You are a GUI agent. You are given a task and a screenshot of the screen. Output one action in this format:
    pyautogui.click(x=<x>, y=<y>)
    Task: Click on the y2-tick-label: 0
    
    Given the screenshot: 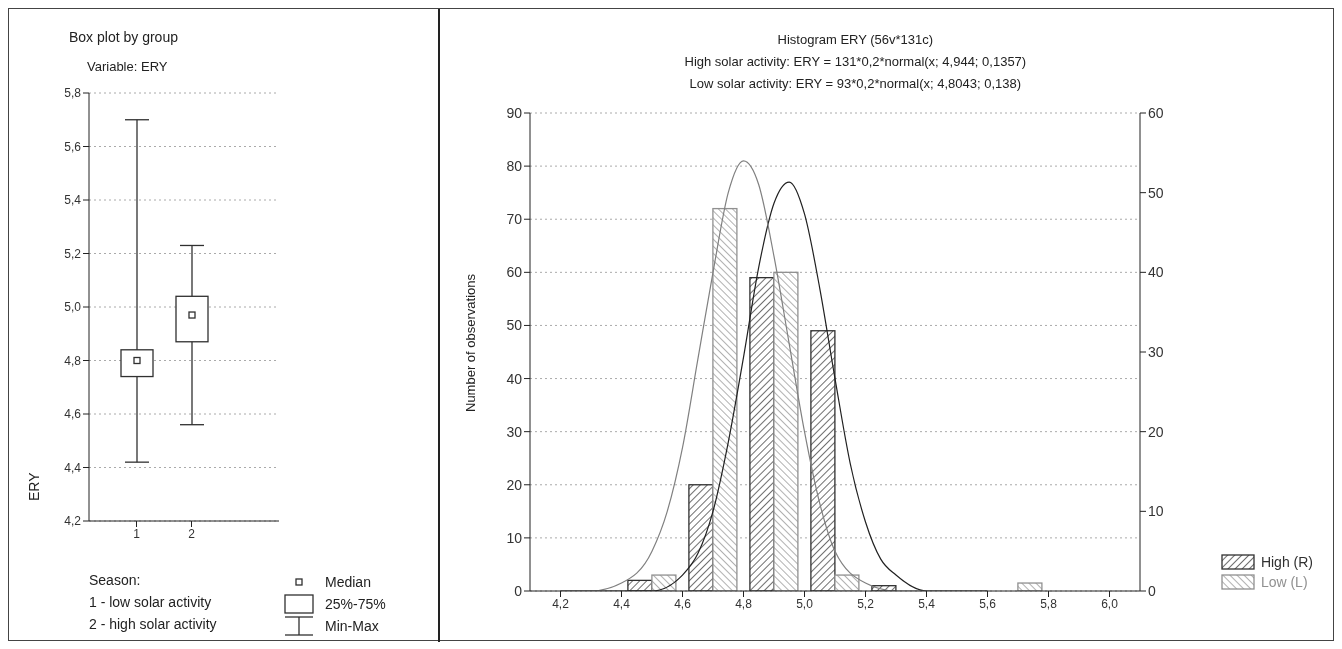 What is the action you would take?
    pyautogui.click(x=1152, y=590)
    